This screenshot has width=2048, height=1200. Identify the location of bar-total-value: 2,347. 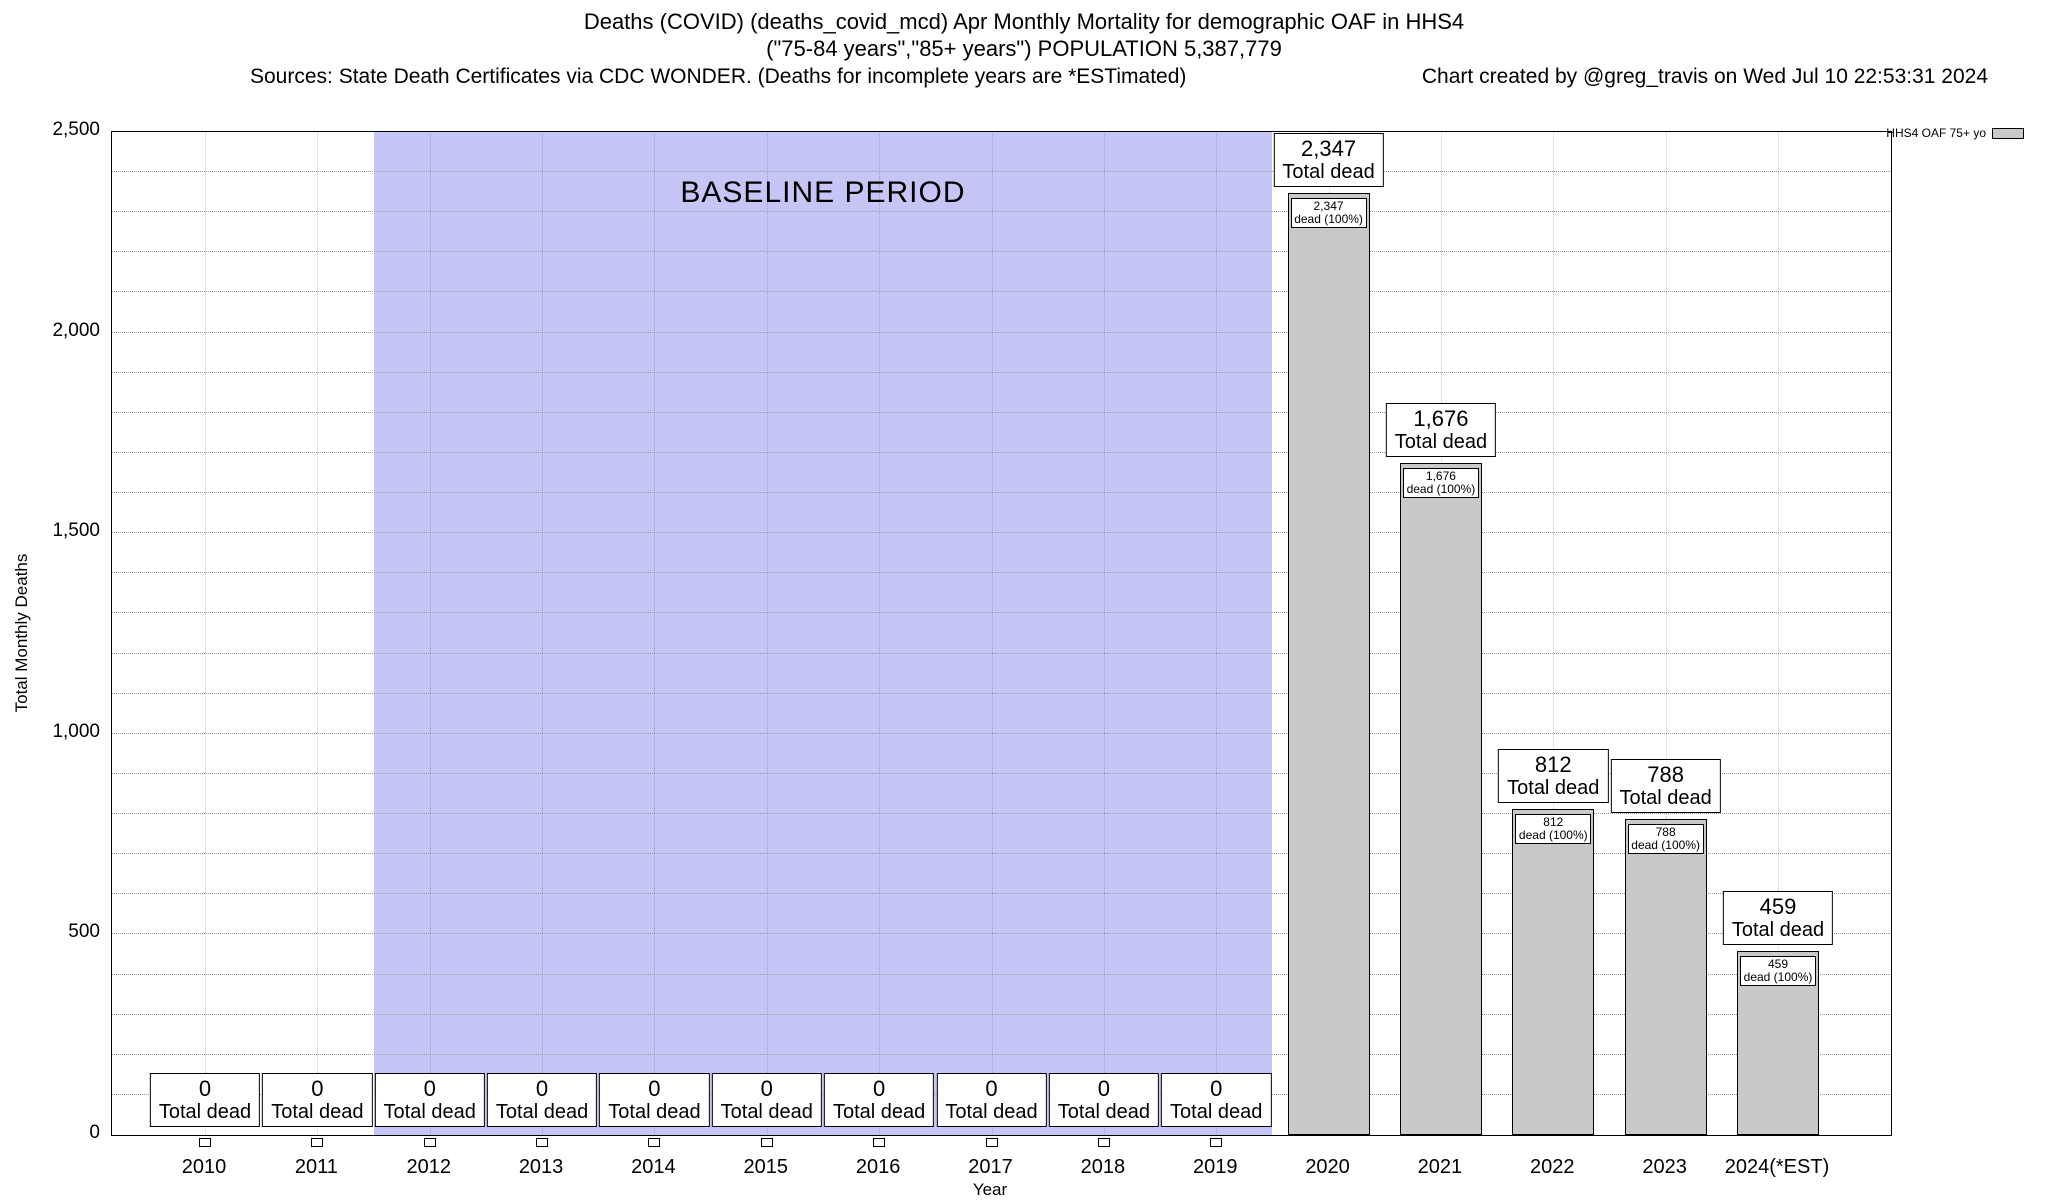
(1329, 149).